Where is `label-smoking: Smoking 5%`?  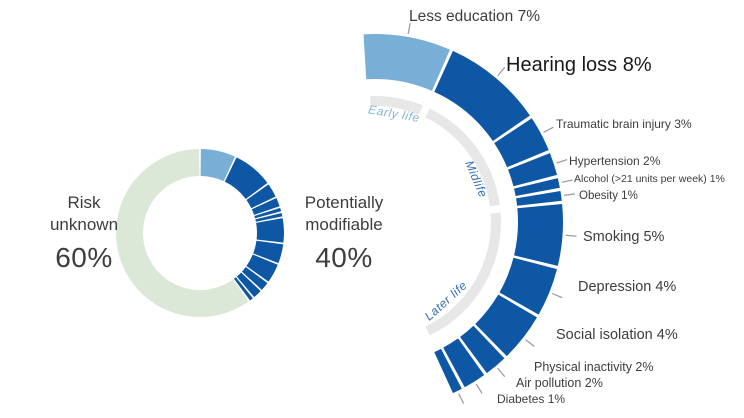
label-smoking: Smoking 5% is located at coordinates (624, 237).